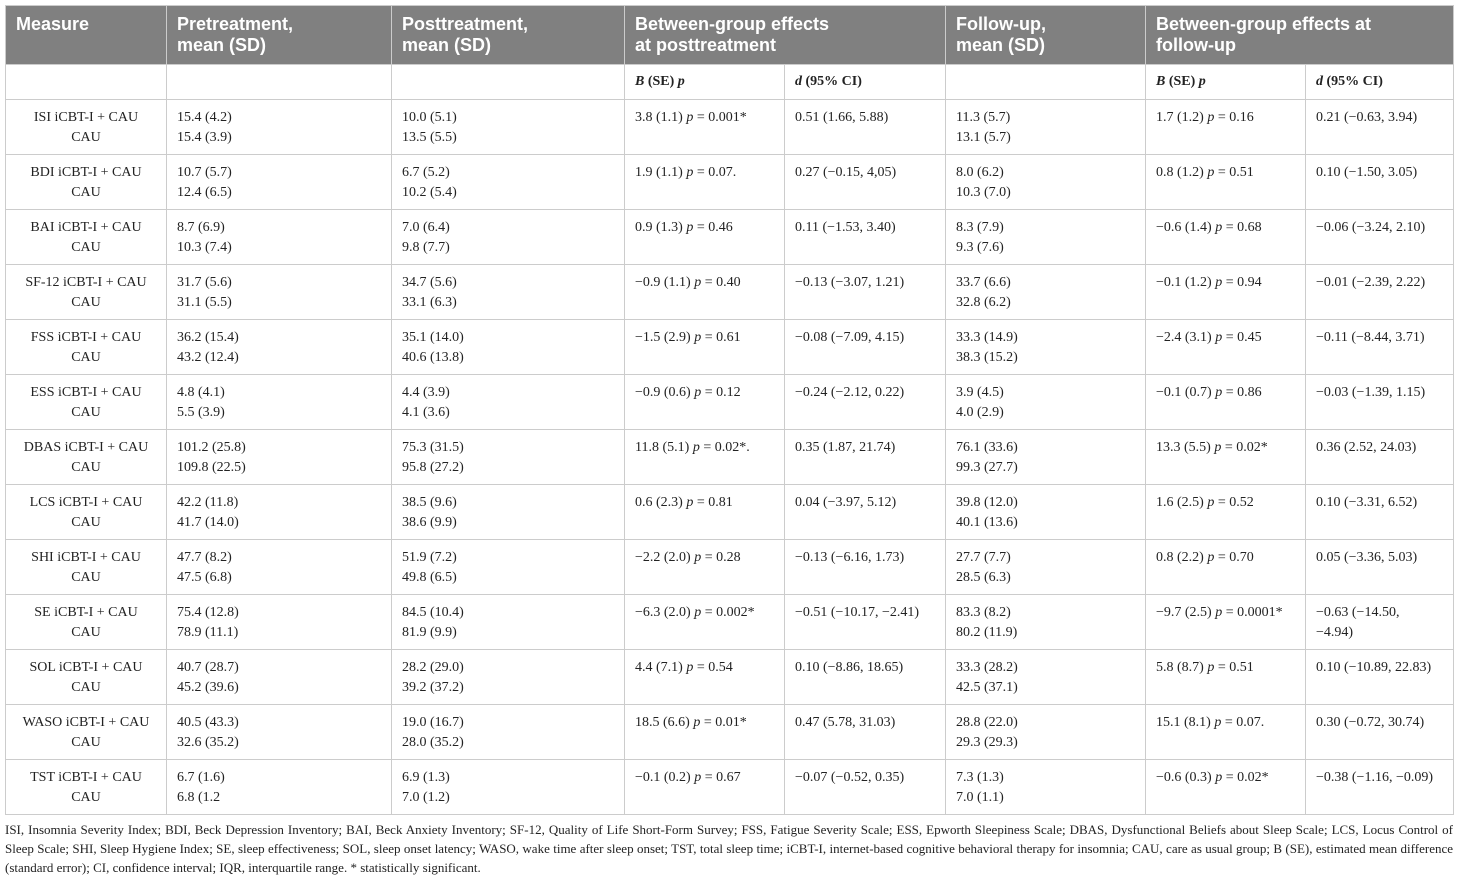 The height and width of the screenshot is (878, 1460). Describe the element at coordinates (1379, 82) in the screenshot. I see `subheader-d-ci-follow-up: d (95% CI)` at that location.